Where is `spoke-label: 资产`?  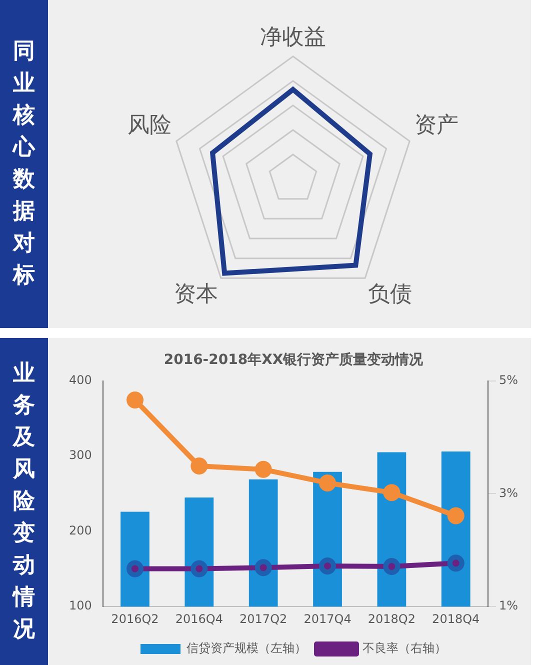
spoke-label: 资产 is located at coordinates (436, 125).